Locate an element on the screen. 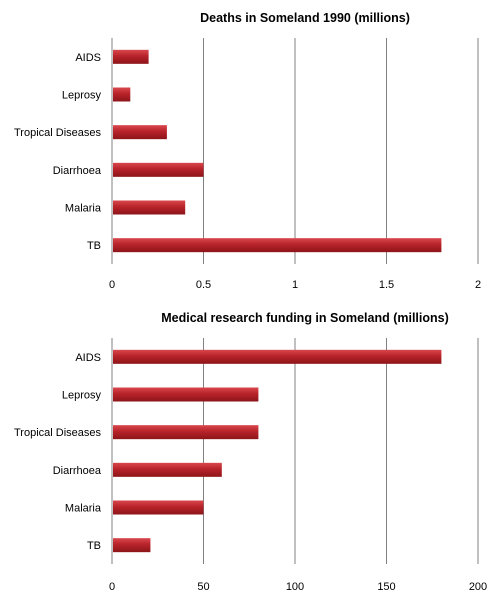 This screenshot has height=600, width=490. x-tick-label: 1.5 is located at coordinates (386, 285).